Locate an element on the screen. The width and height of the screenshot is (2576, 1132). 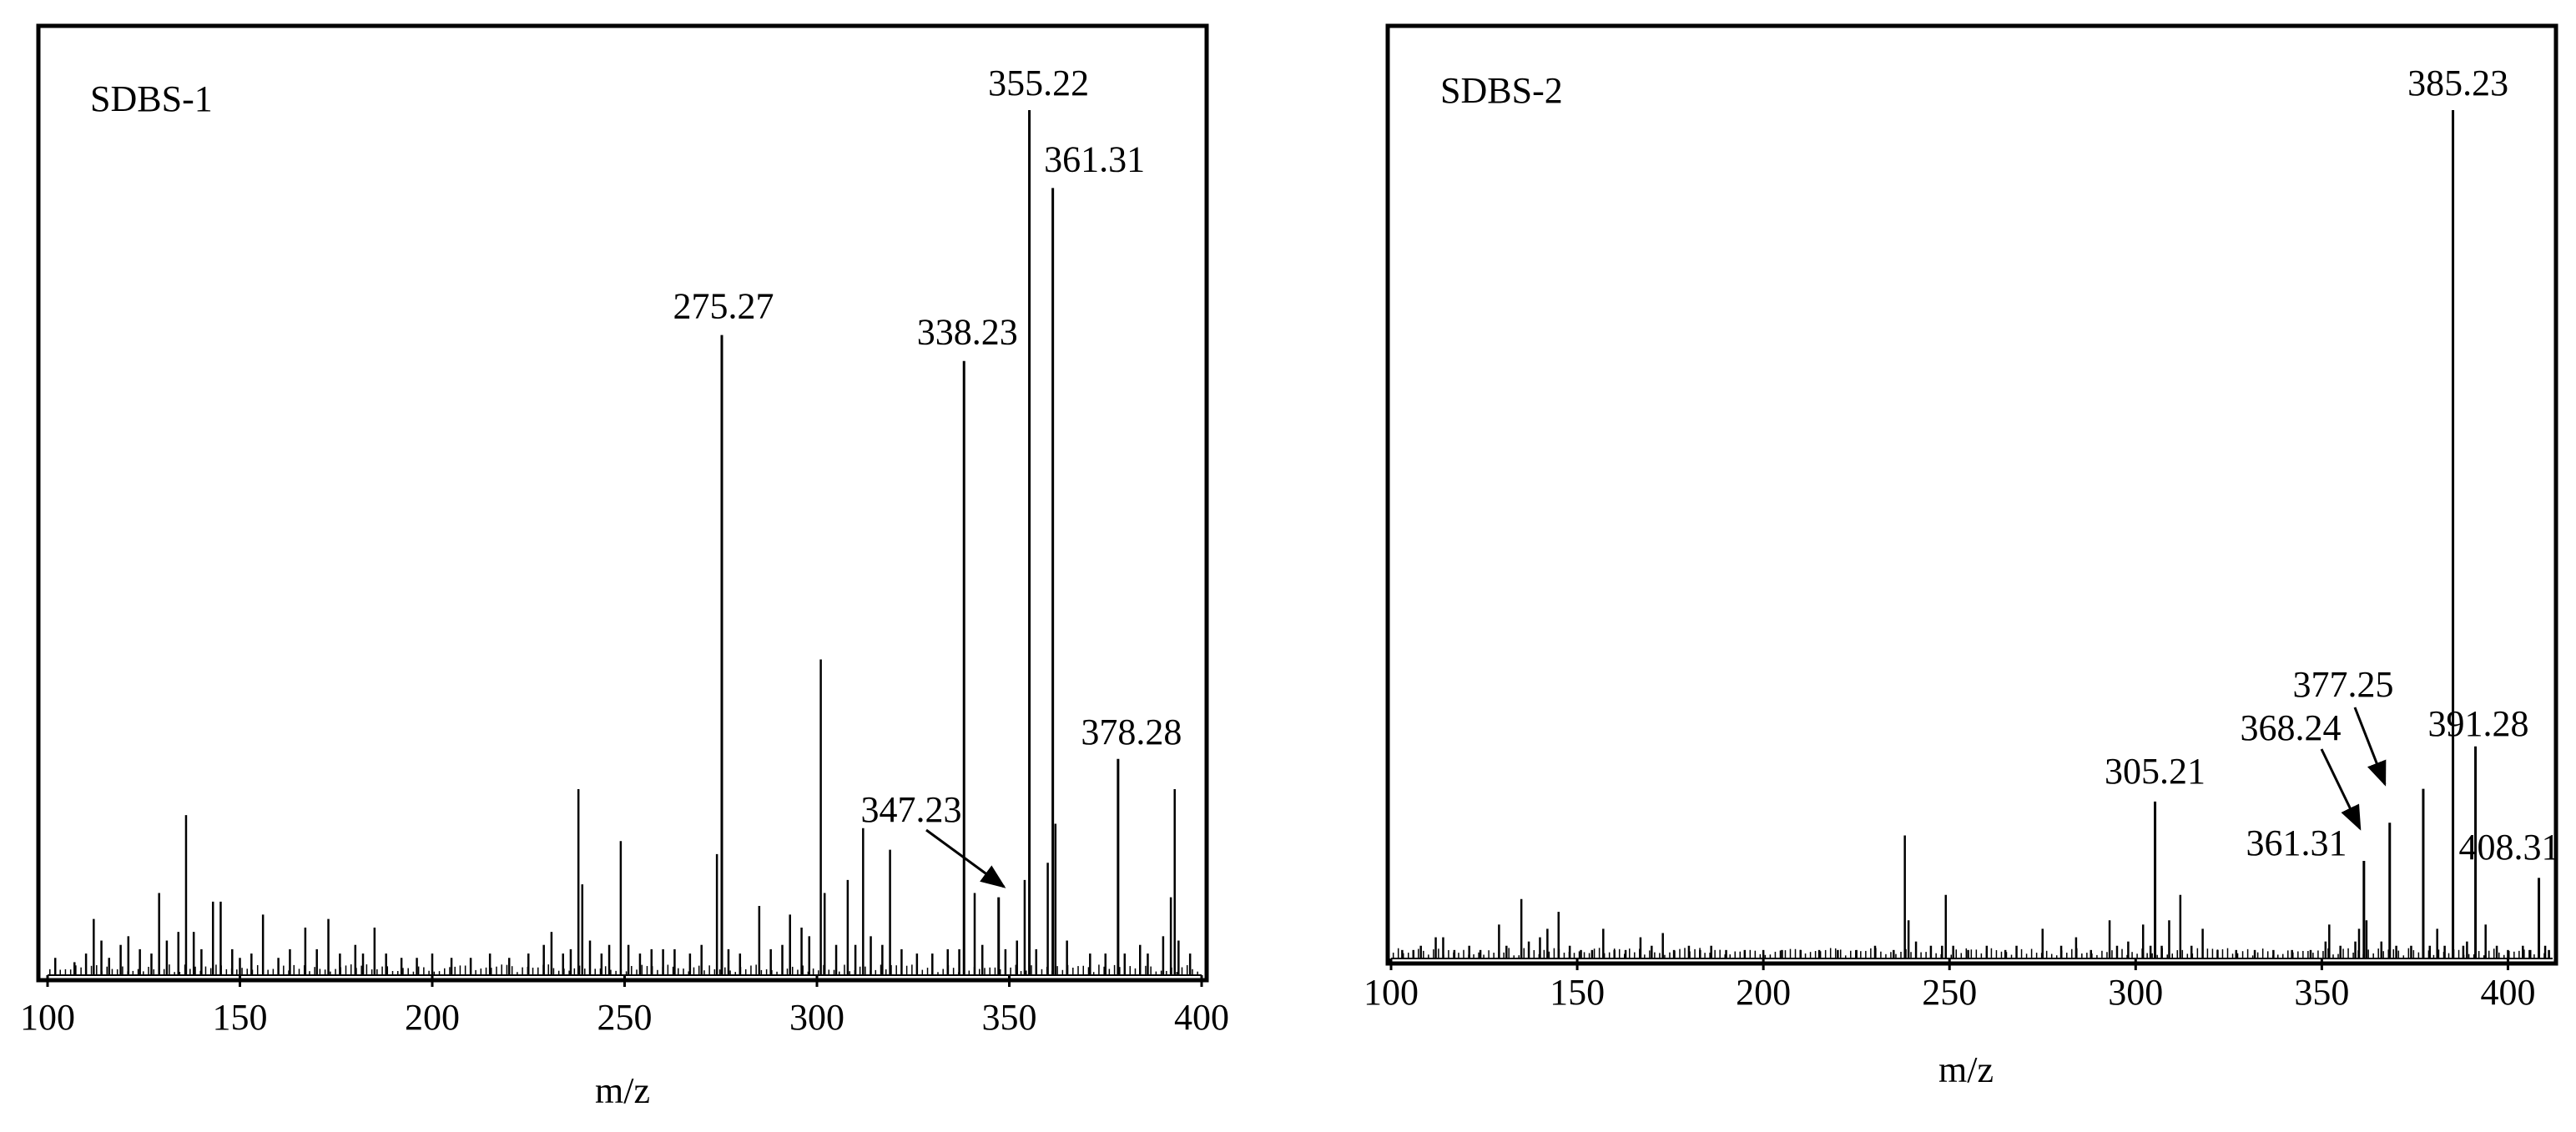
panel-title: SDBS-2 is located at coordinates (1501, 90).